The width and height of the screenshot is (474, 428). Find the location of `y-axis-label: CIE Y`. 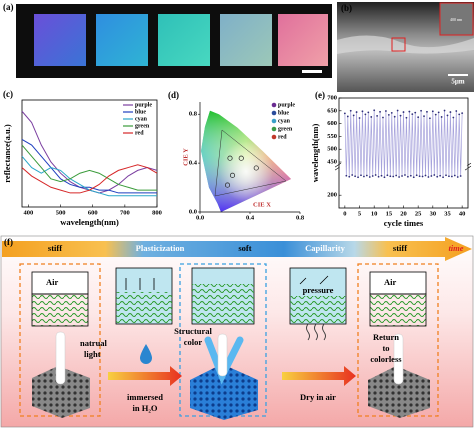

y-axis-label: CIE Y is located at coordinates (185, 157).